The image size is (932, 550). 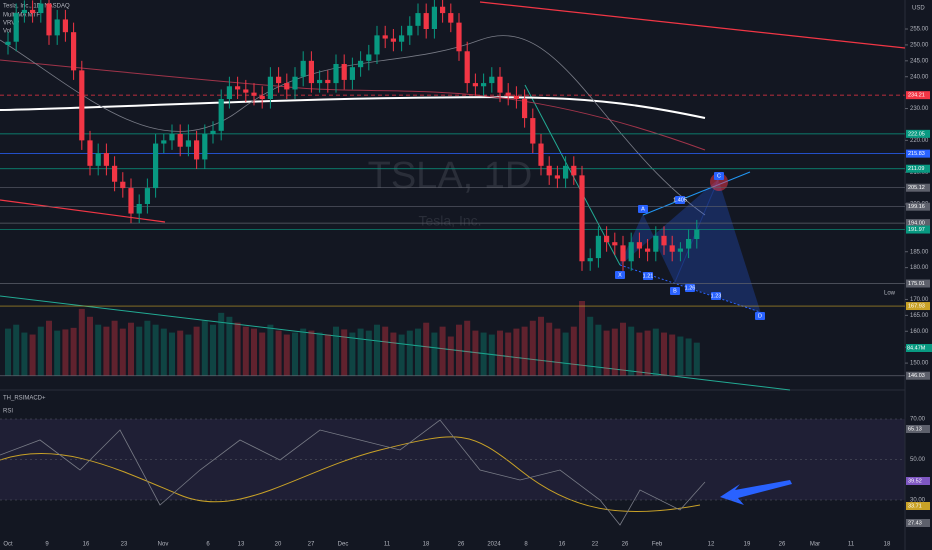 What do you see at coordinates (163, 545) in the screenshot?
I see `x-tick-label: Nov` at bounding box center [163, 545].